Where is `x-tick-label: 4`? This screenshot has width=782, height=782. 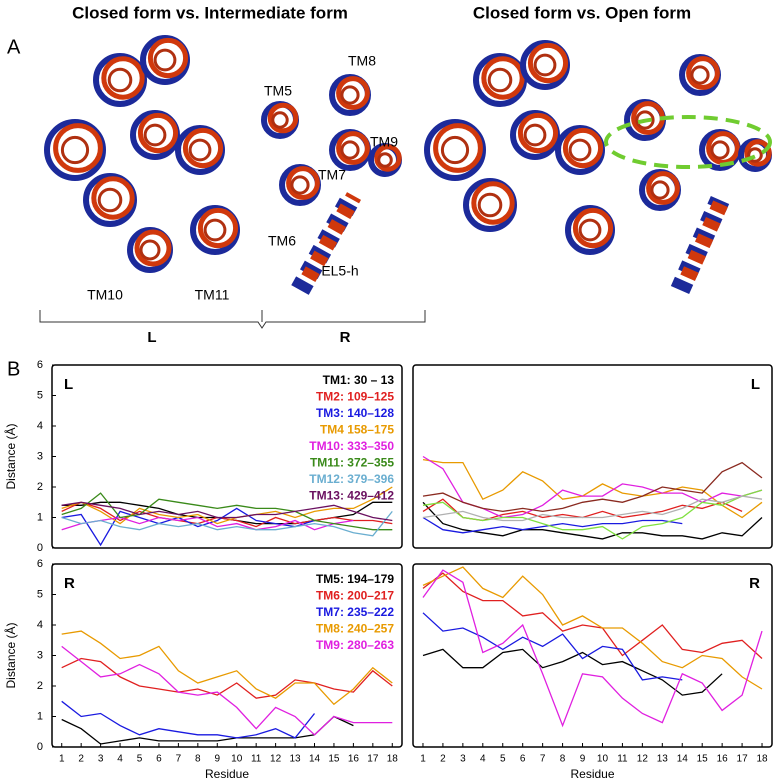 x-tick-label: 4 is located at coordinates (120, 759).